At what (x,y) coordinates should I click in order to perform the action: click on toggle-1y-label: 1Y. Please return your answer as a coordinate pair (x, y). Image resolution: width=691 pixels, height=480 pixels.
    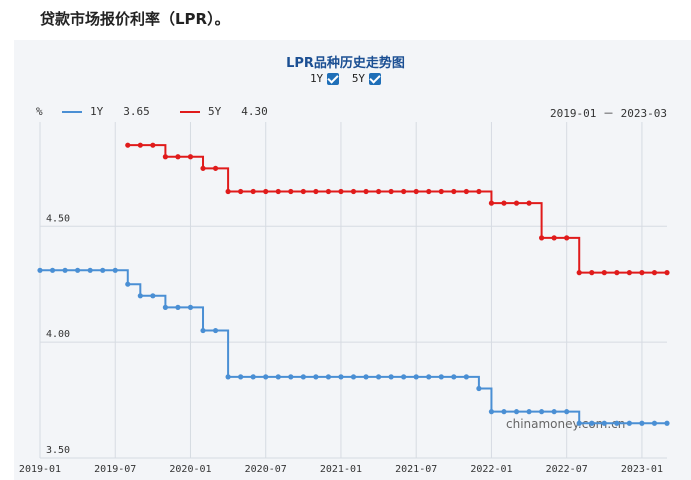
    Looking at the image, I should click on (316, 78).